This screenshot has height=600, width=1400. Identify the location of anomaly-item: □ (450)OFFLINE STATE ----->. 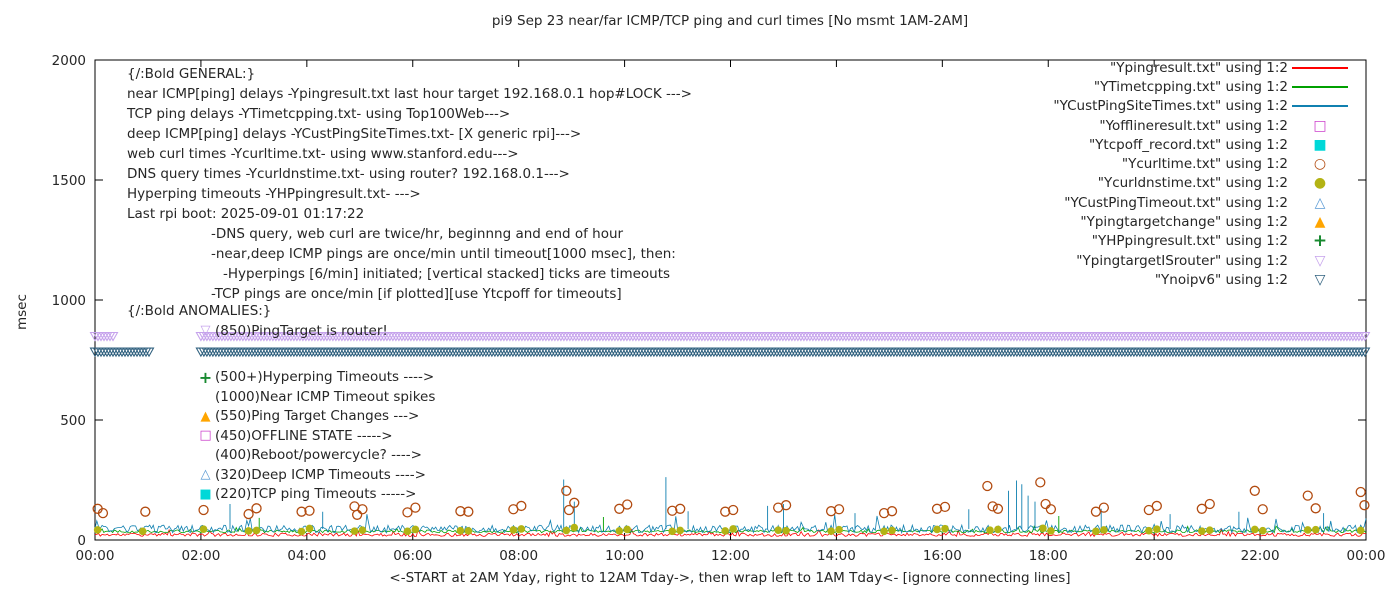
(316, 436).